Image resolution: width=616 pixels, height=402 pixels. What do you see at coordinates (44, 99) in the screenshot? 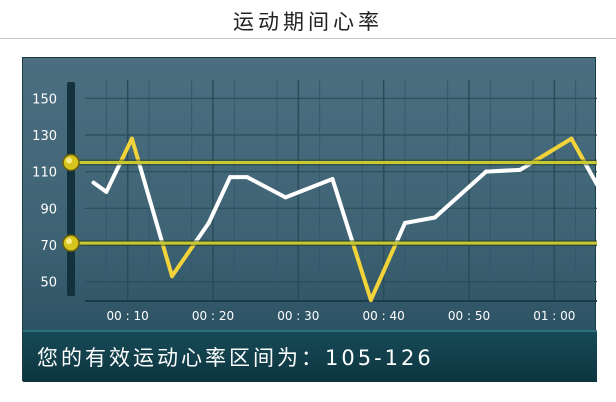
I see `y-tick-label: 150` at bounding box center [44, 99].